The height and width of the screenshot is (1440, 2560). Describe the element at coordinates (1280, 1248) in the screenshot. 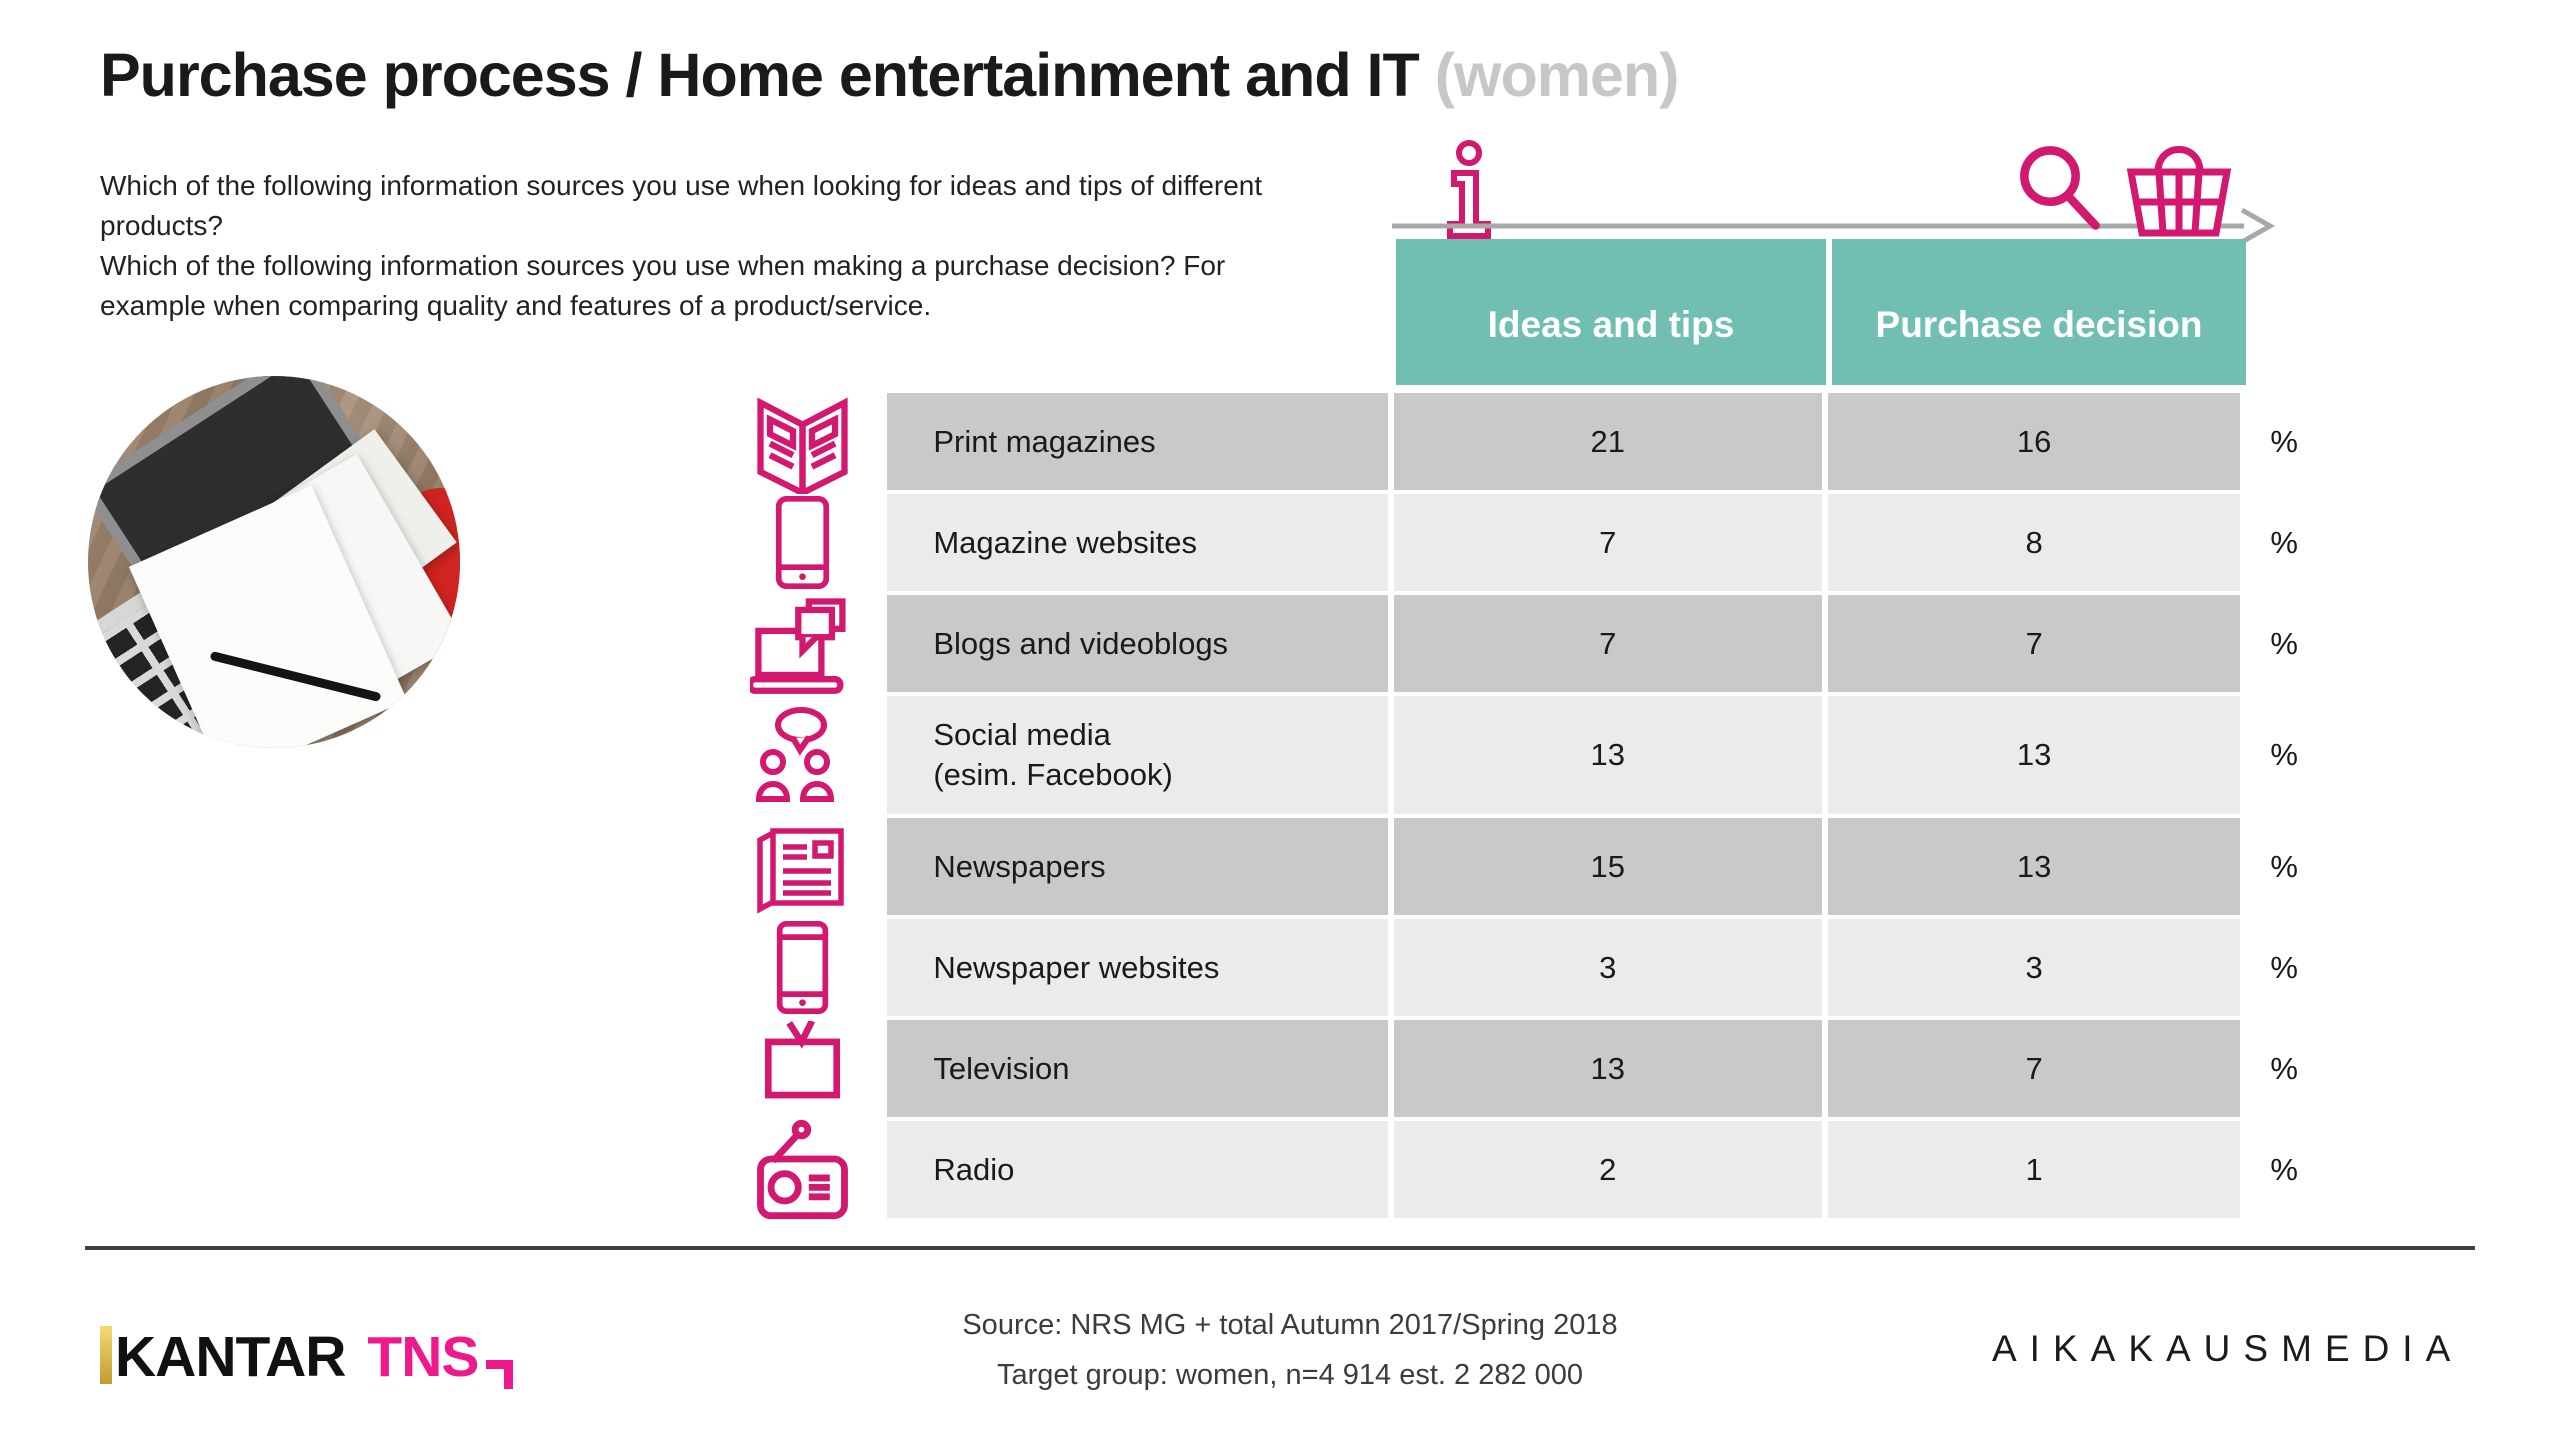

I see `footer-divider` at that location.